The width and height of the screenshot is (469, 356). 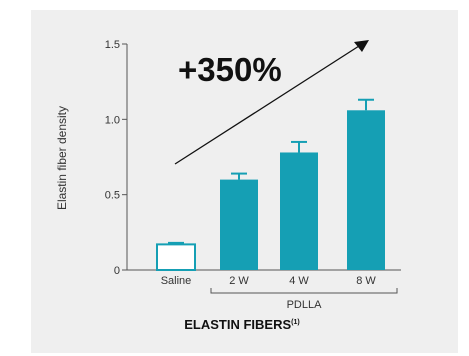 I want to click on category-label: 4 W, so click(x=299, y=281).